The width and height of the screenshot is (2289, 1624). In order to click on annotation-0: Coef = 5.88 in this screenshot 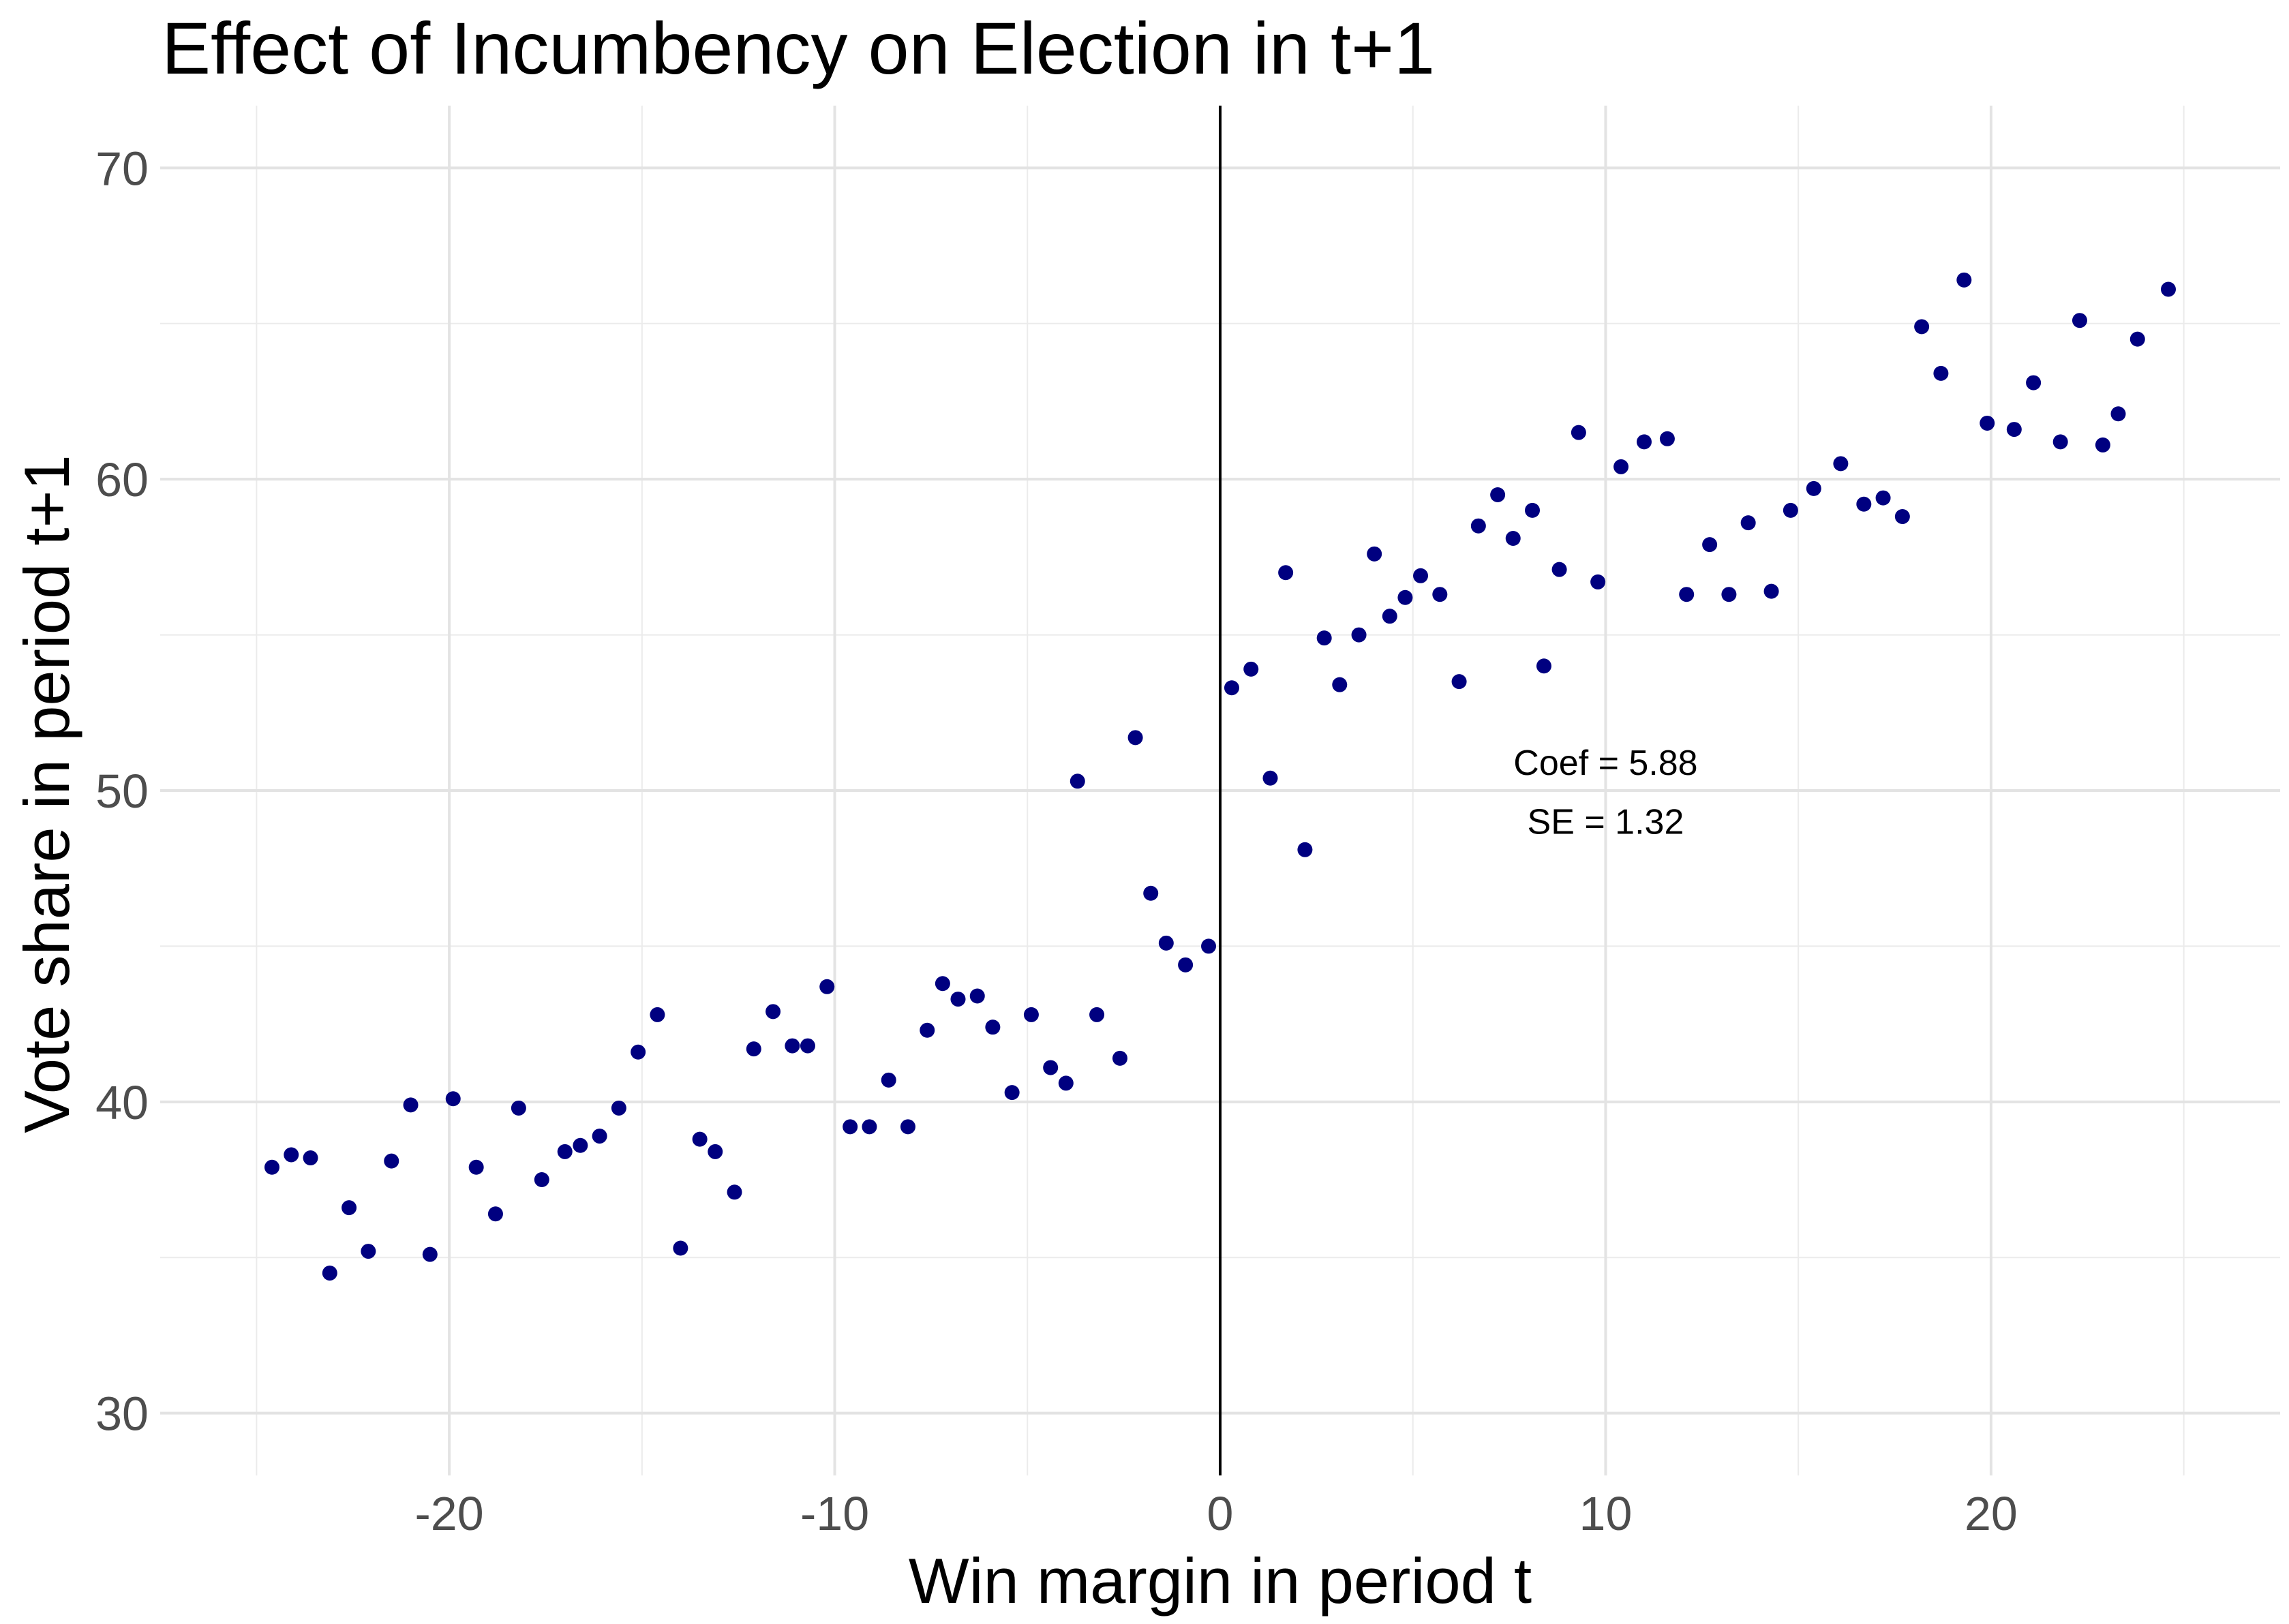, I will do `click(1605, 763)`.